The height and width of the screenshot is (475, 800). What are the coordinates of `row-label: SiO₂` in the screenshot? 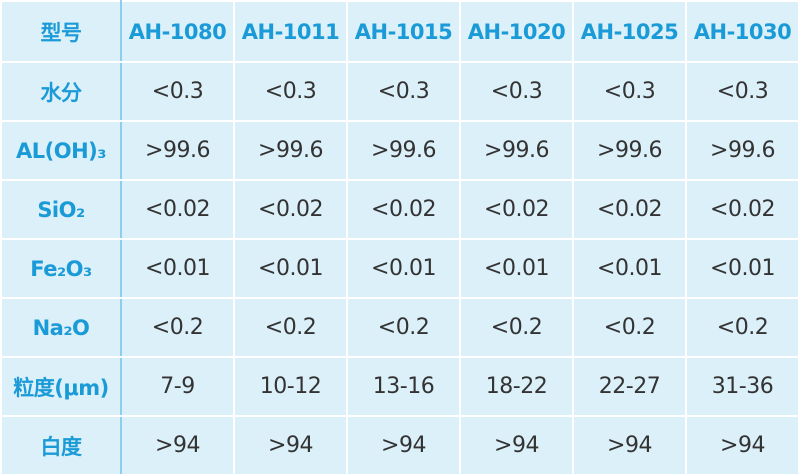 It's located at (61, 209).